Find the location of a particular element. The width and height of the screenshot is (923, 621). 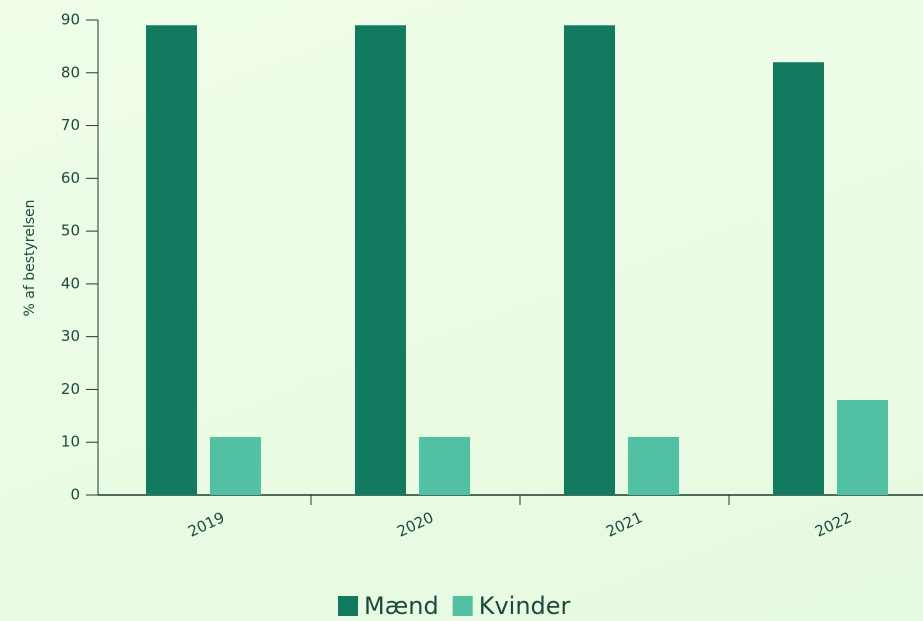

y-tick-label: 80 is located at coordinates (70, 72).